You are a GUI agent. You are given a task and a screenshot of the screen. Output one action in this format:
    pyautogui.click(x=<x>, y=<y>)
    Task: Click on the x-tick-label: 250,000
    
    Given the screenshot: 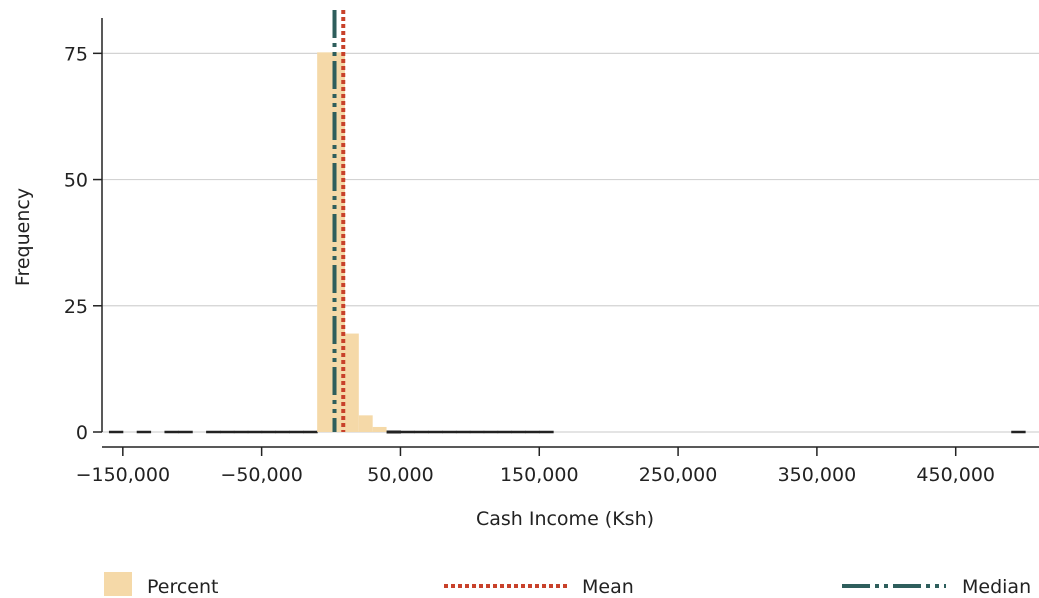 What is the action you would take?
    pyautogui.click(x=678, y=475)
    